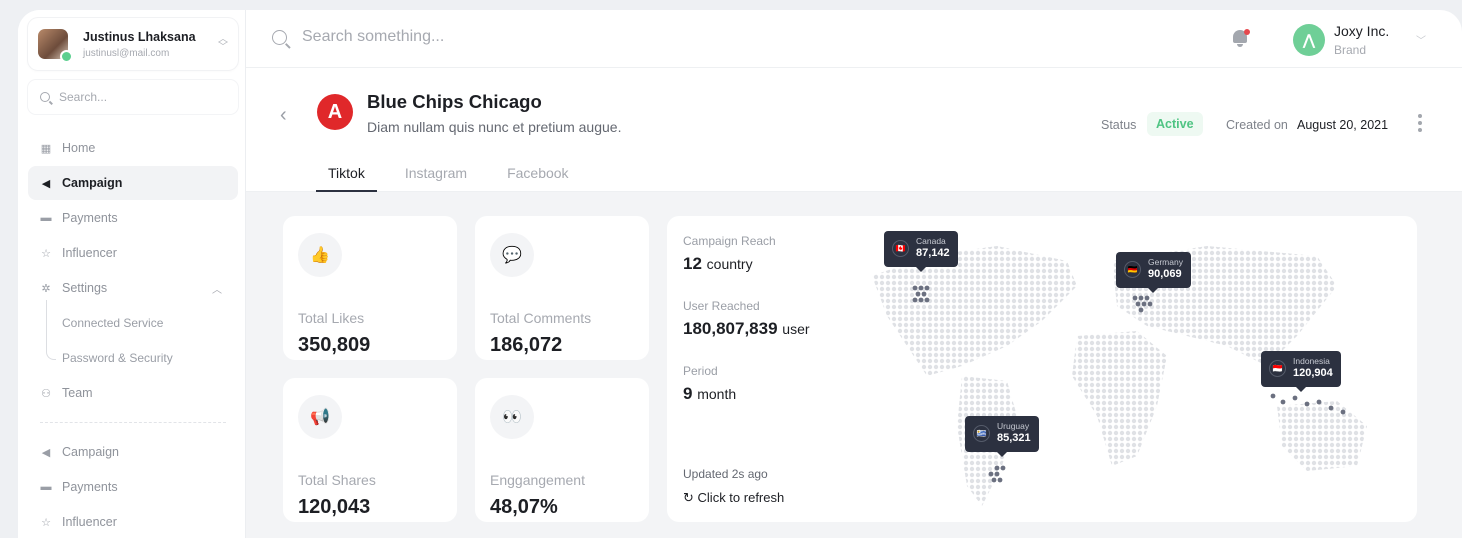  Describe the element at coordinates (734, 497) in the screenshot. I see `refresh-button: ↻ Click to refresh` at that location.